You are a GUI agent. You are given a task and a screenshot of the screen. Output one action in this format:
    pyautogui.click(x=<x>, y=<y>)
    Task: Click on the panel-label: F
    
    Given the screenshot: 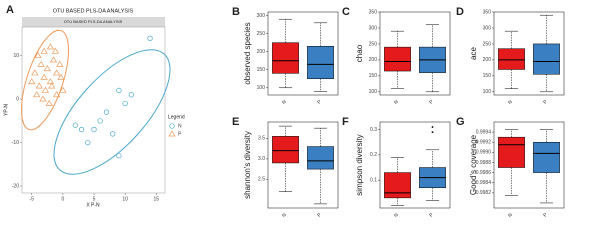 What is the action you would take?
    pyautogui.click(x=345, y=122)
    